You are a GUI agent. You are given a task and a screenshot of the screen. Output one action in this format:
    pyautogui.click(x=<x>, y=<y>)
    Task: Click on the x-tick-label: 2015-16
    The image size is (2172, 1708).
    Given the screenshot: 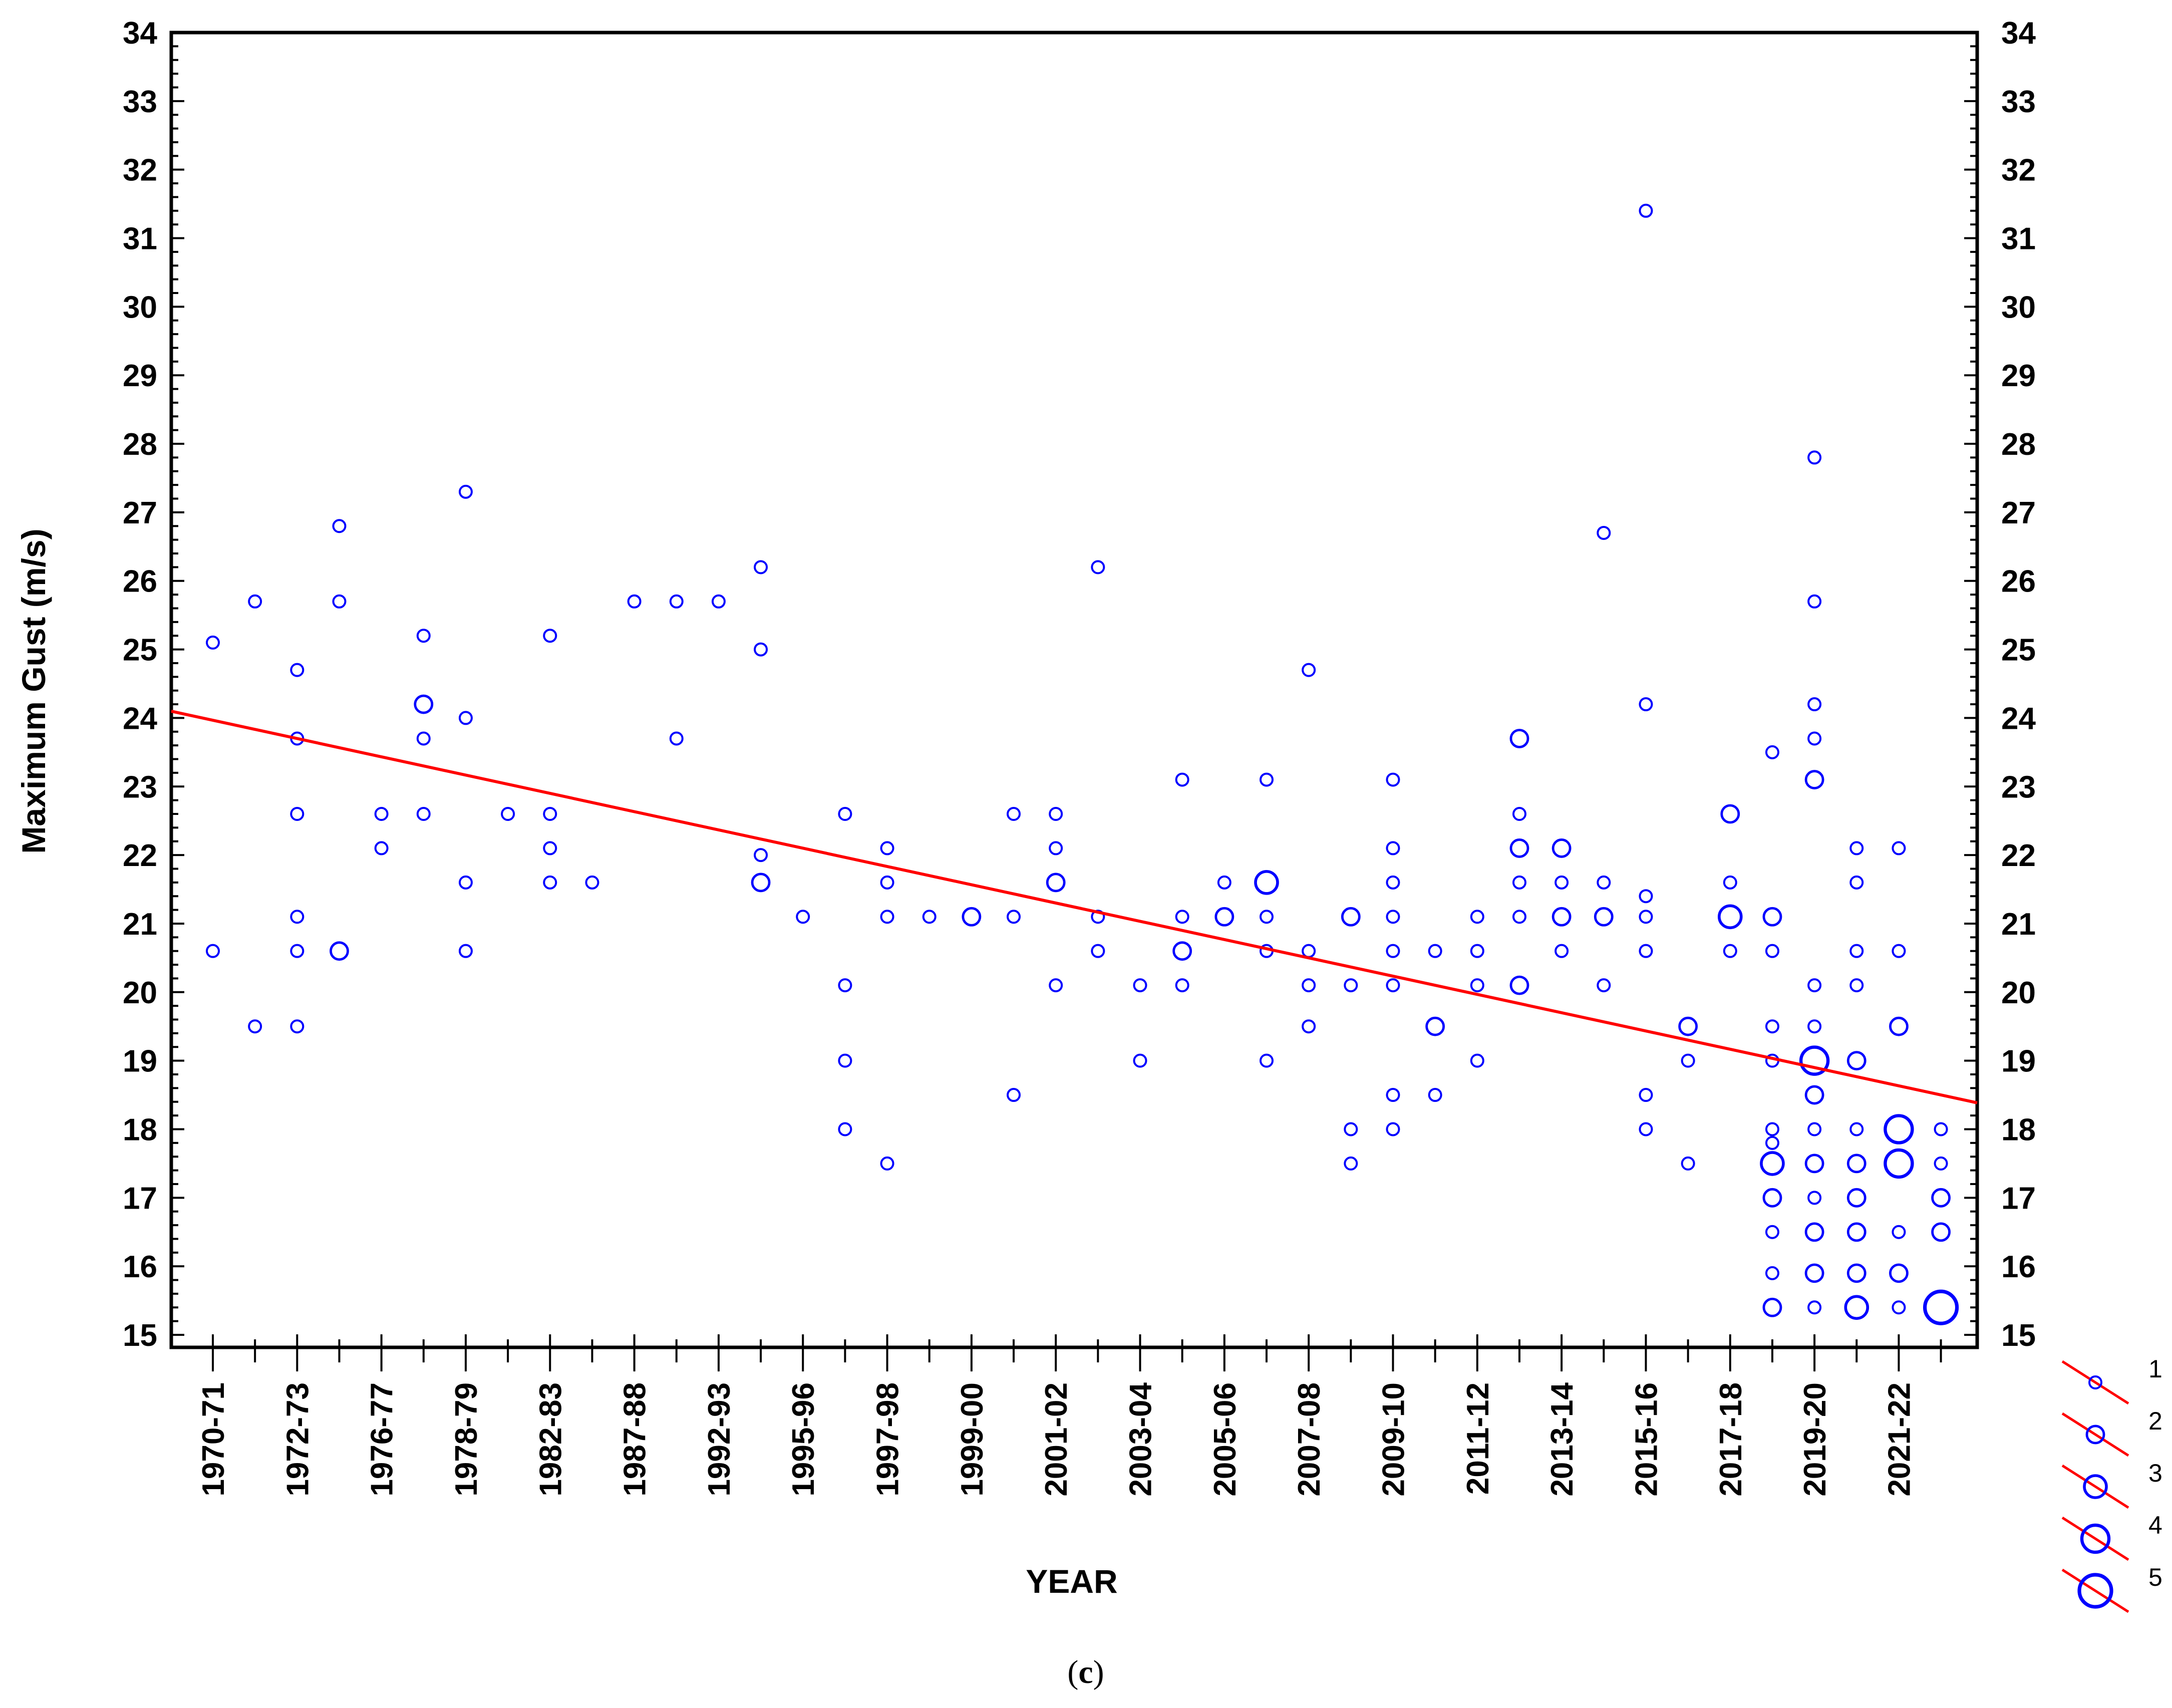 What is the action you would take?
    pyautogui.click(x=1646, y=1440)
    